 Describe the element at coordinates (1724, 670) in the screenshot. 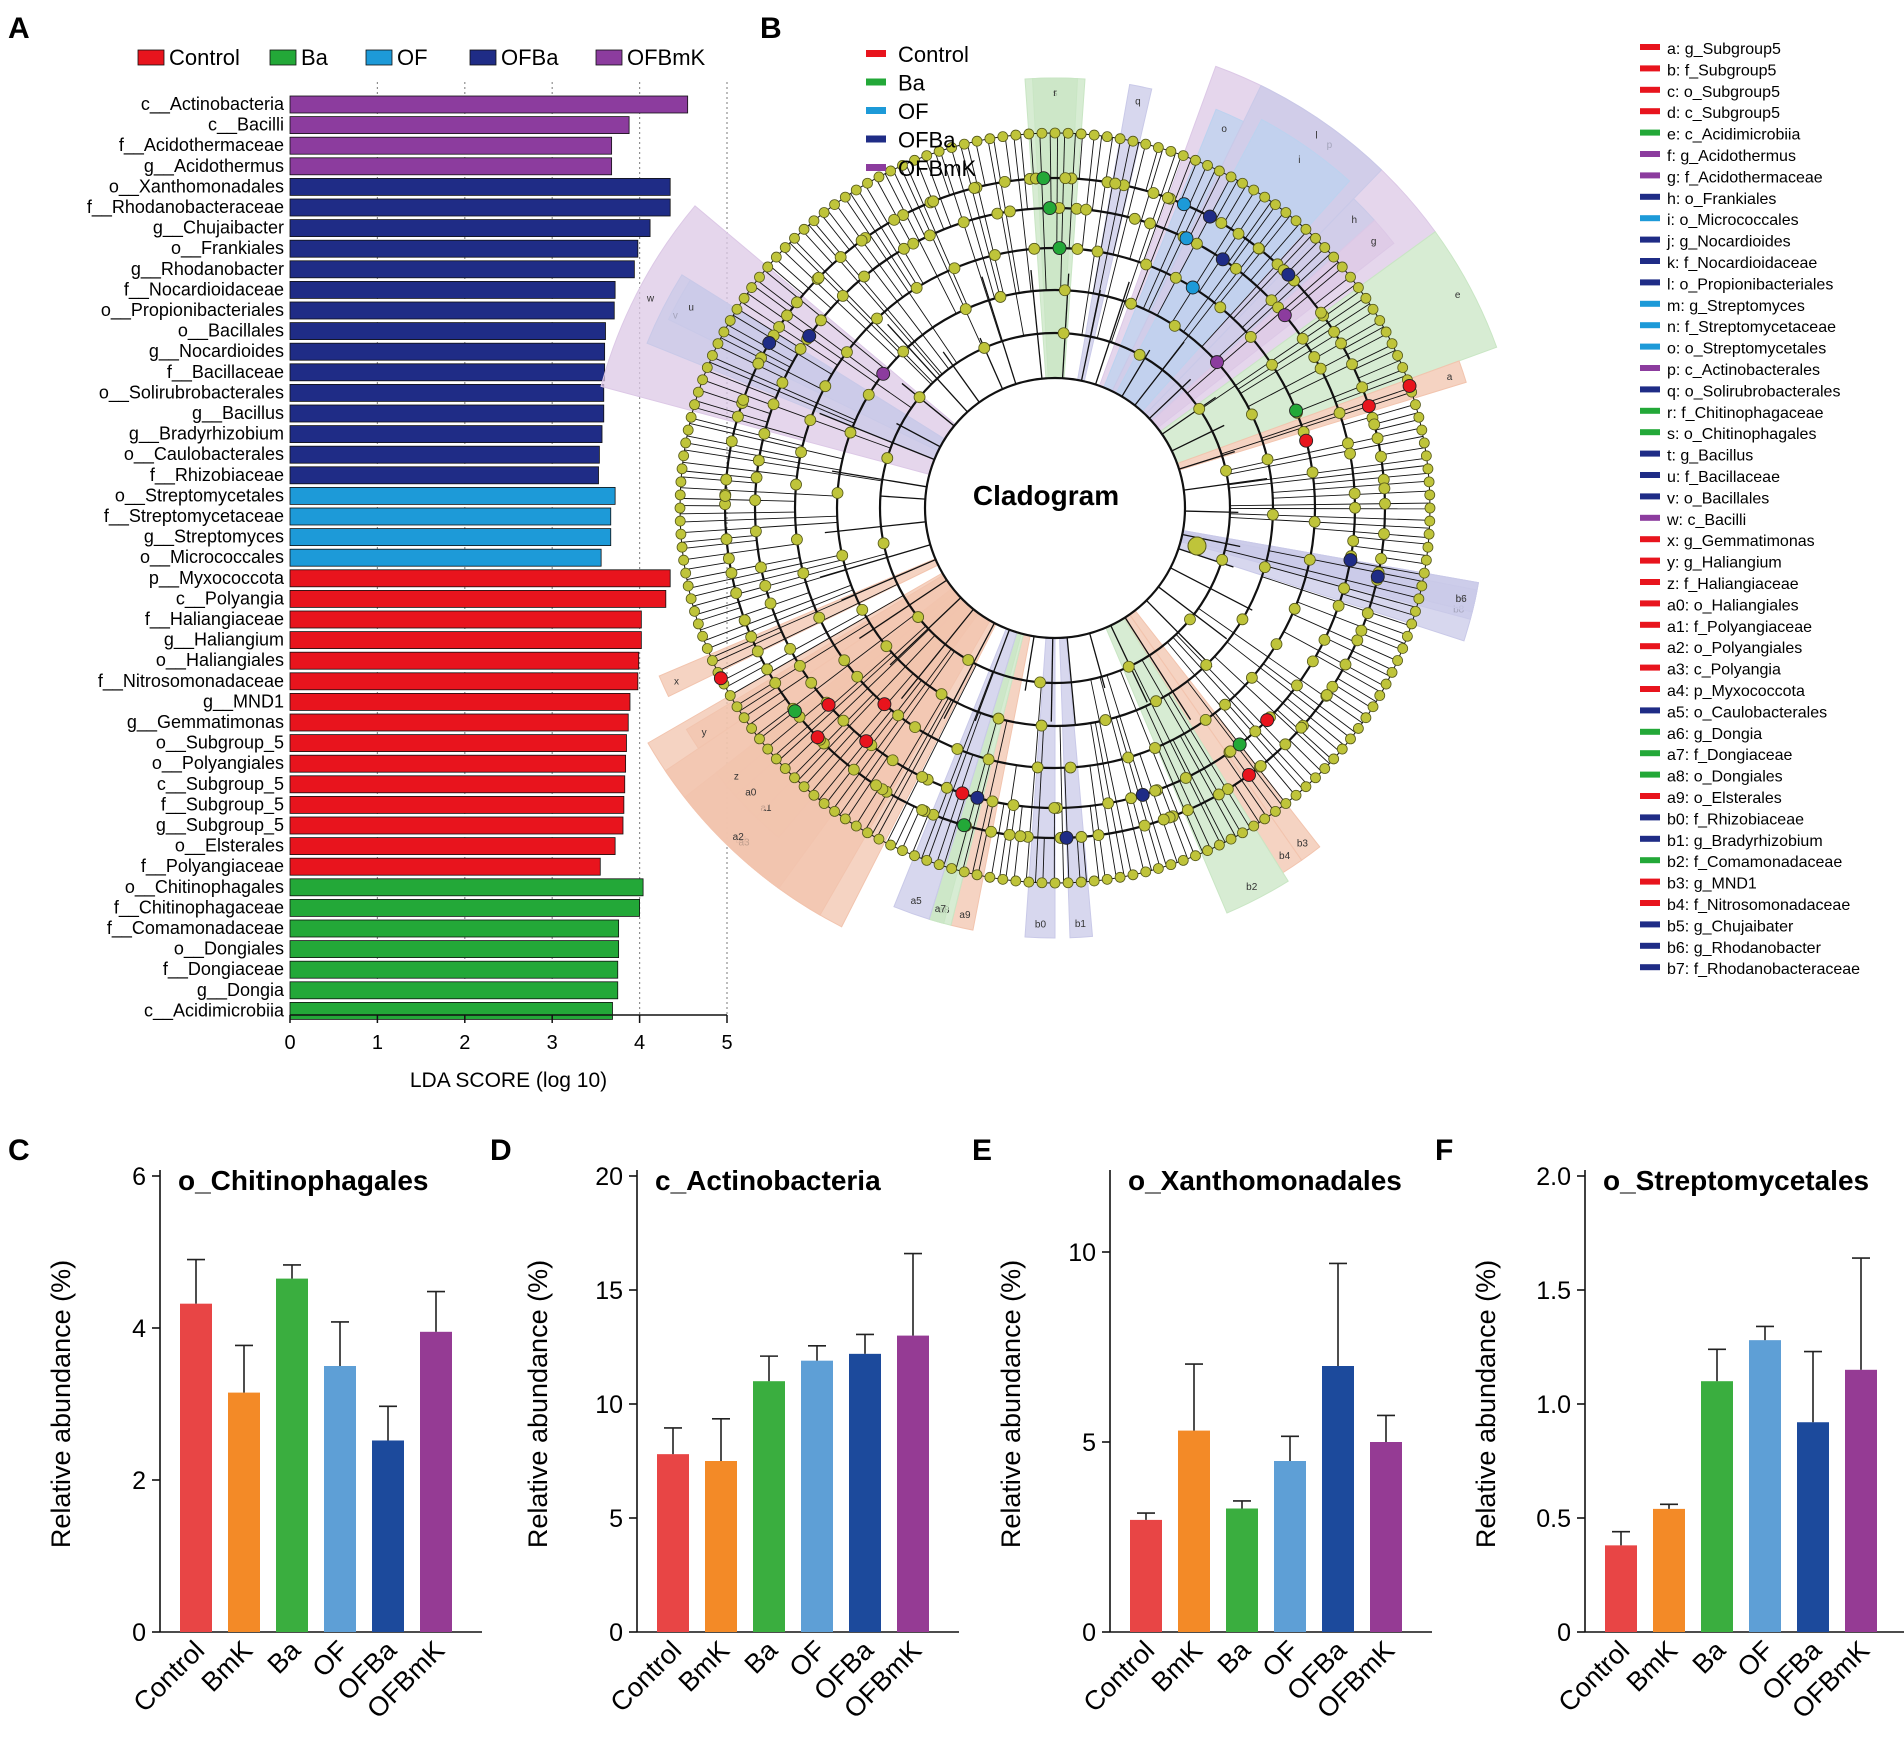

I see `clado-key-label: a3: c_Polyangia` at that location.